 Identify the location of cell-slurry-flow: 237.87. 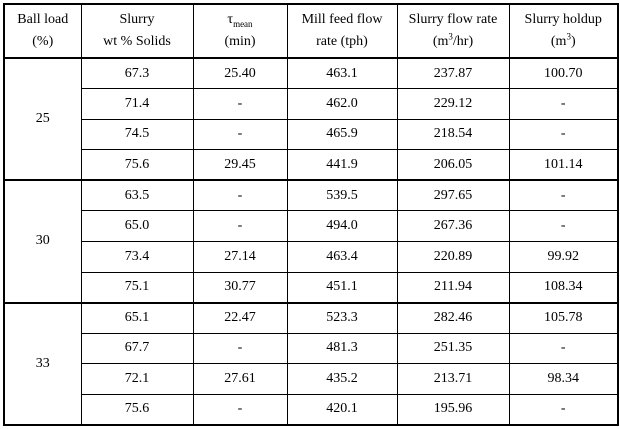
(453, 73).